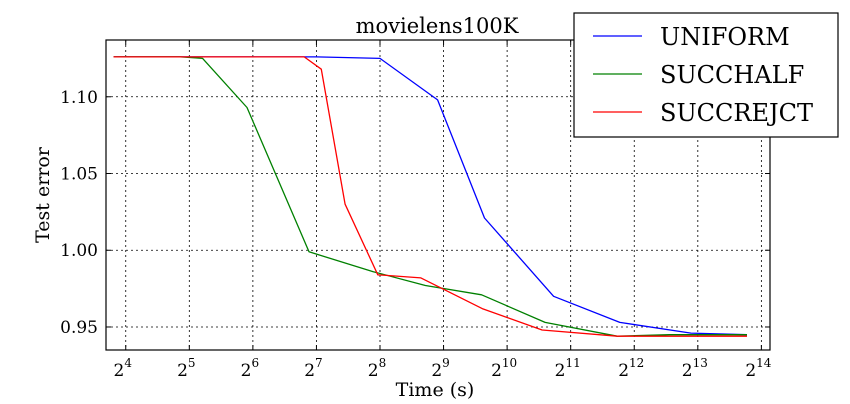 This screenshot has height=404, width=850. Describe the element at coordinates (313, 368) in the screenshot. I see `x-tick-label: 27` at that location.